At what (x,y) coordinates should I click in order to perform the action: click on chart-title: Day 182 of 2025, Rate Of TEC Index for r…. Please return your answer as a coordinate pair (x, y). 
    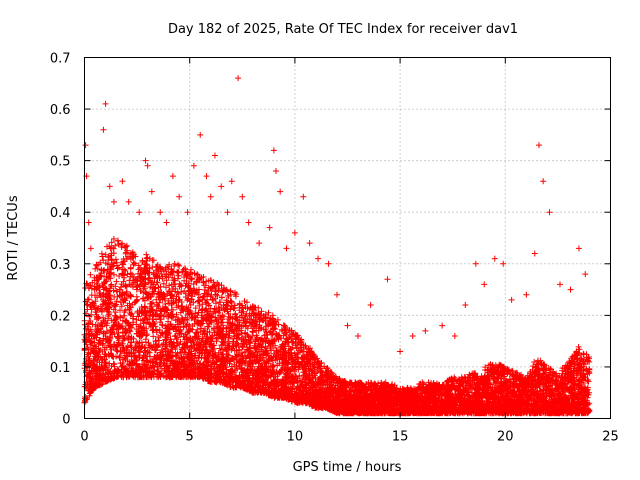
    Looking at the image, I should click on (343, 29).